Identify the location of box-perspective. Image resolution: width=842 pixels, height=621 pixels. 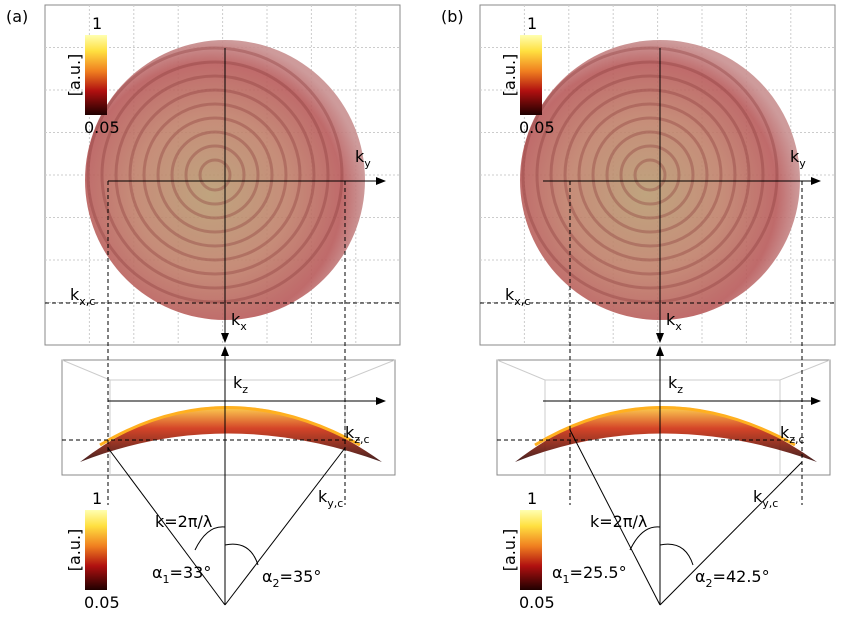
(663, 417).